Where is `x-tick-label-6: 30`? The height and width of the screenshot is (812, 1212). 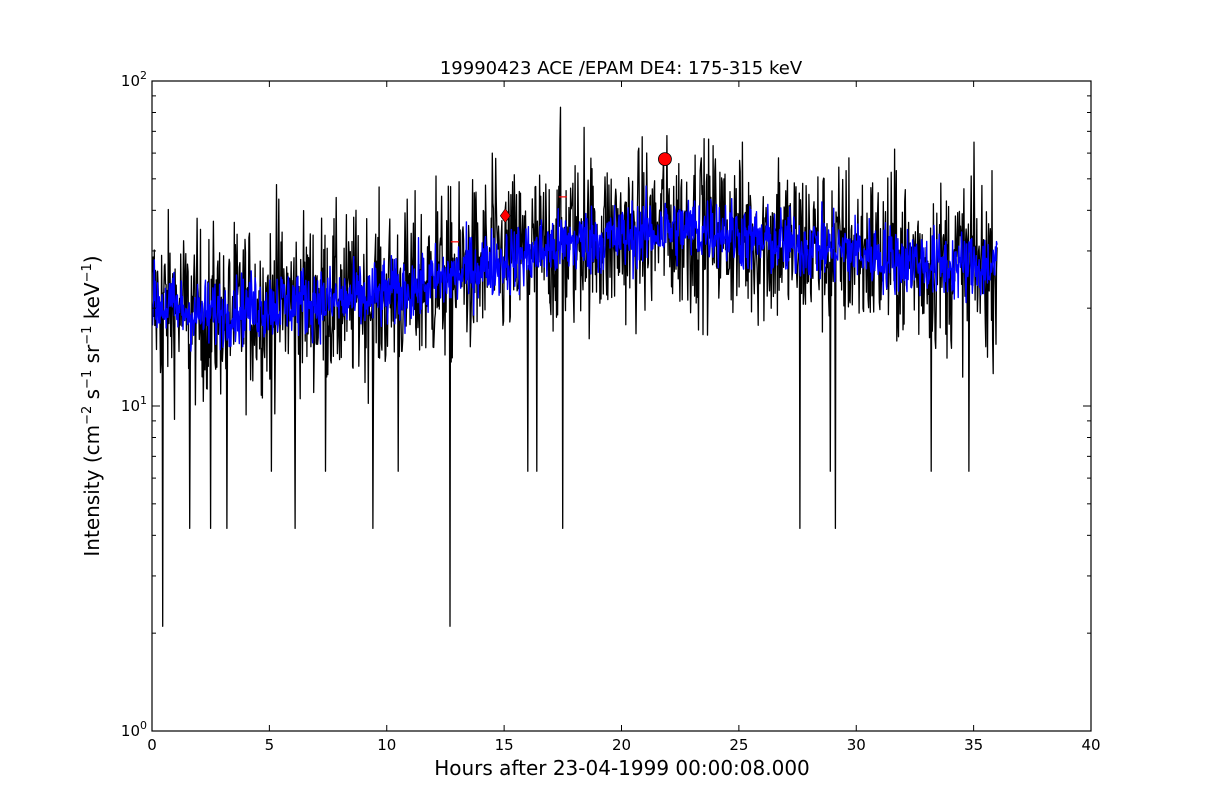 x-tick-label-6: 30 is located at coordinates (856, 745).